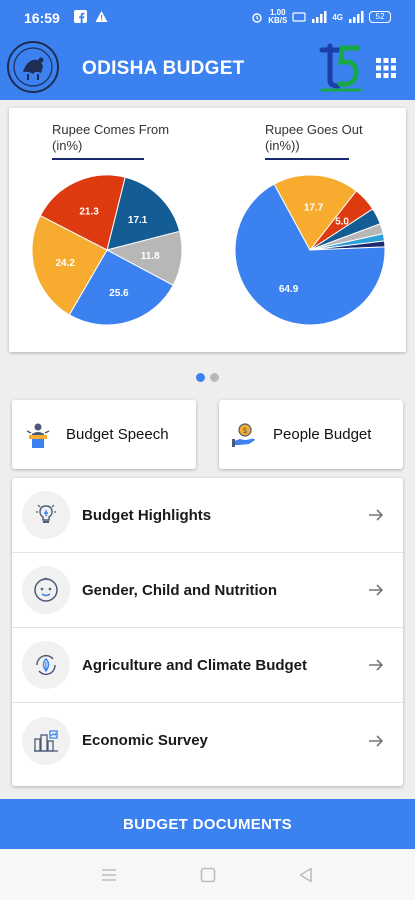 The height and width of the screenshot is (900, 415). I want to click on facebook-icon, so click(80, 16).